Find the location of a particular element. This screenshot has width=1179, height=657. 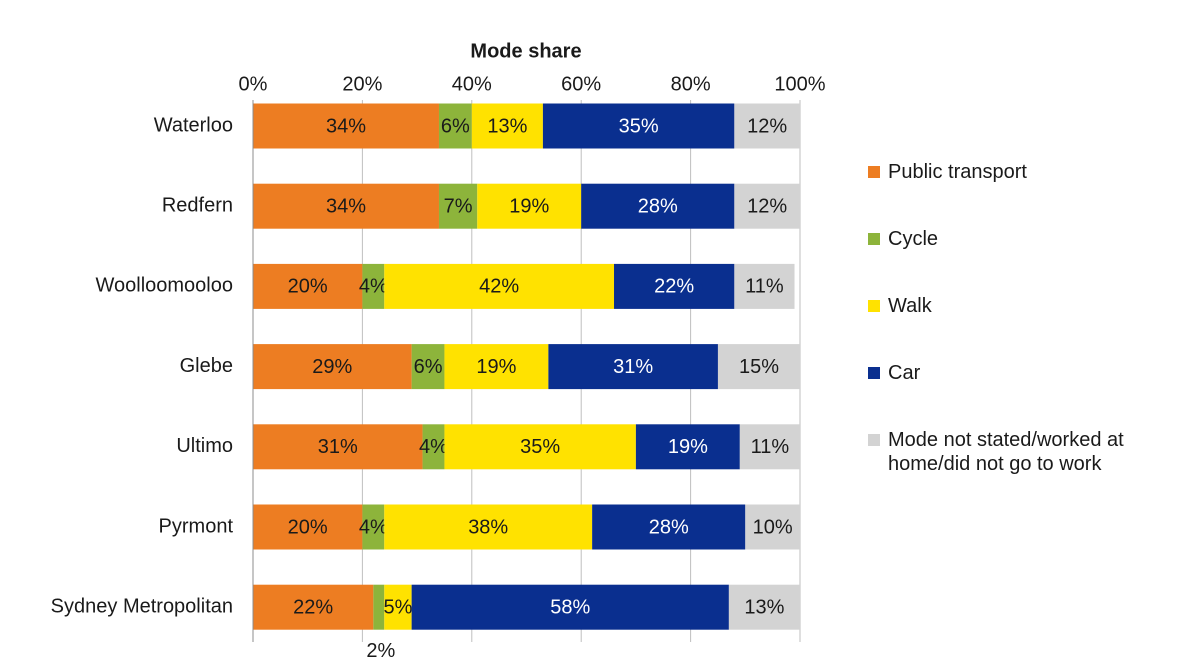

y-tick-label: Waterloo is located at coordinates (193, 125).